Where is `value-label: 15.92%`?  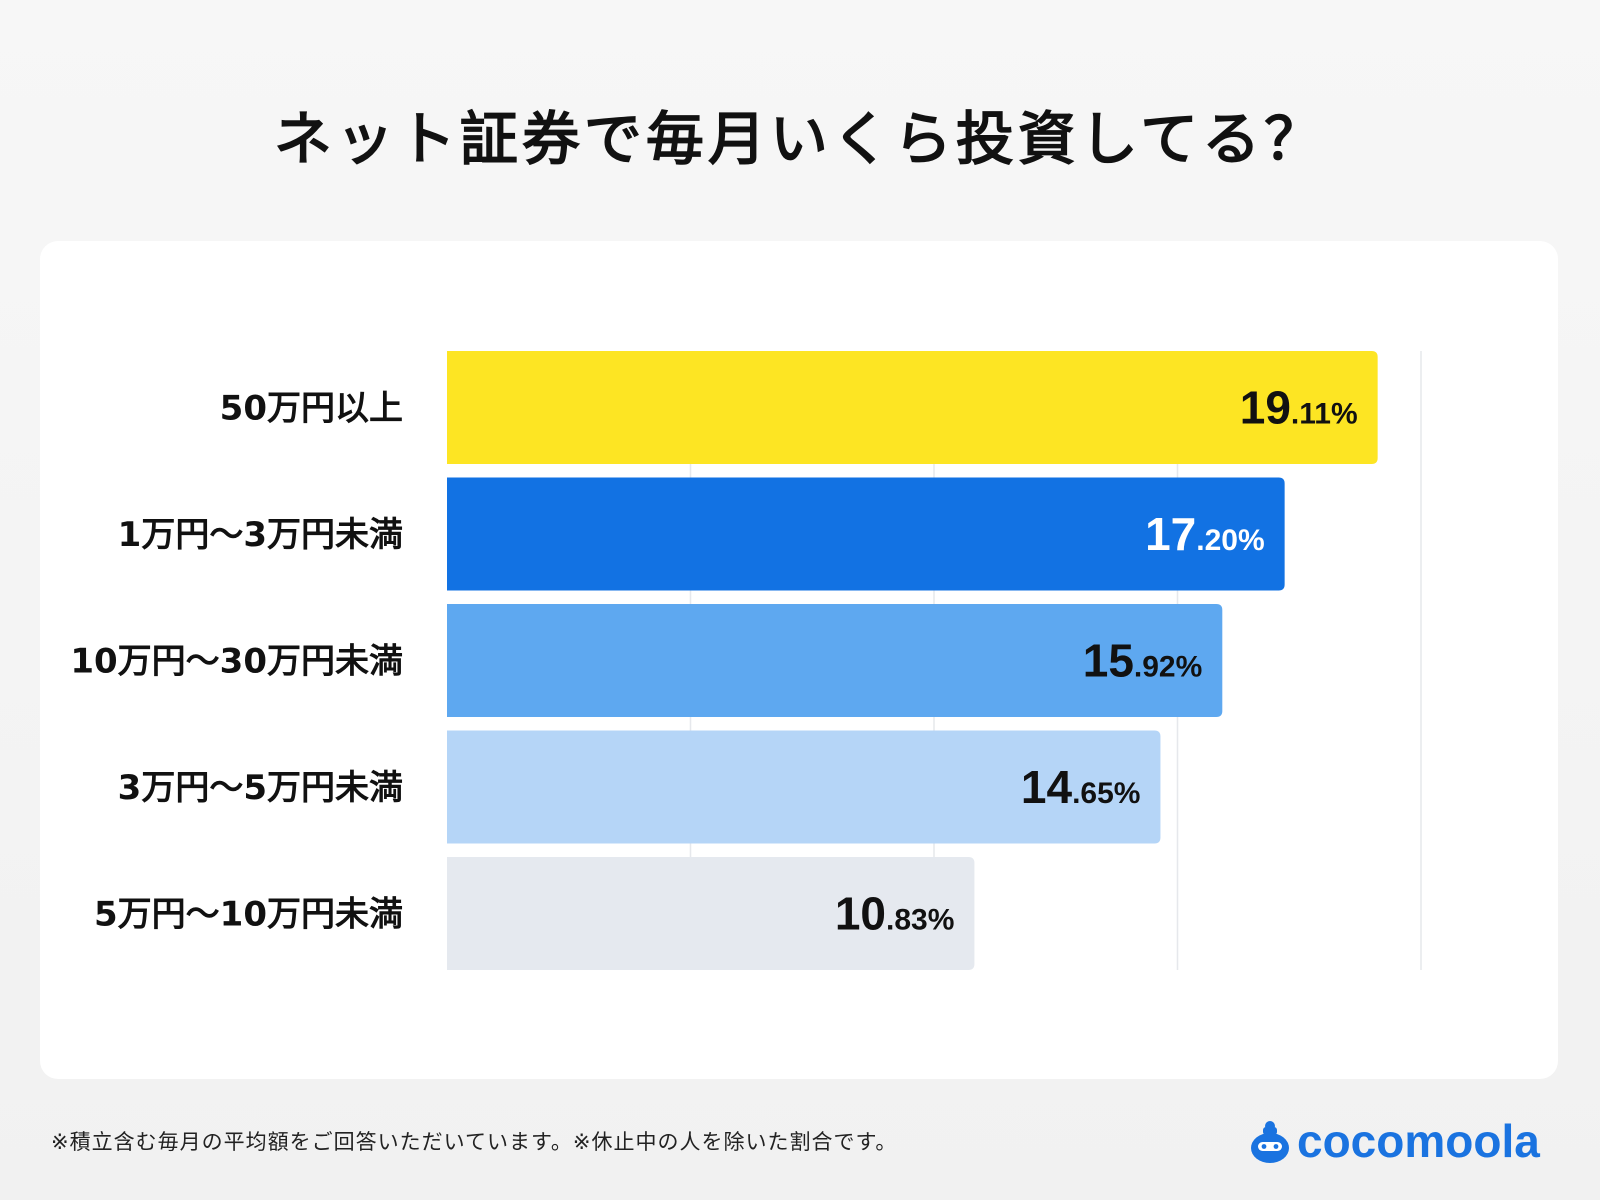
value-label: 15.92% is located at coordinates (1143, 661).